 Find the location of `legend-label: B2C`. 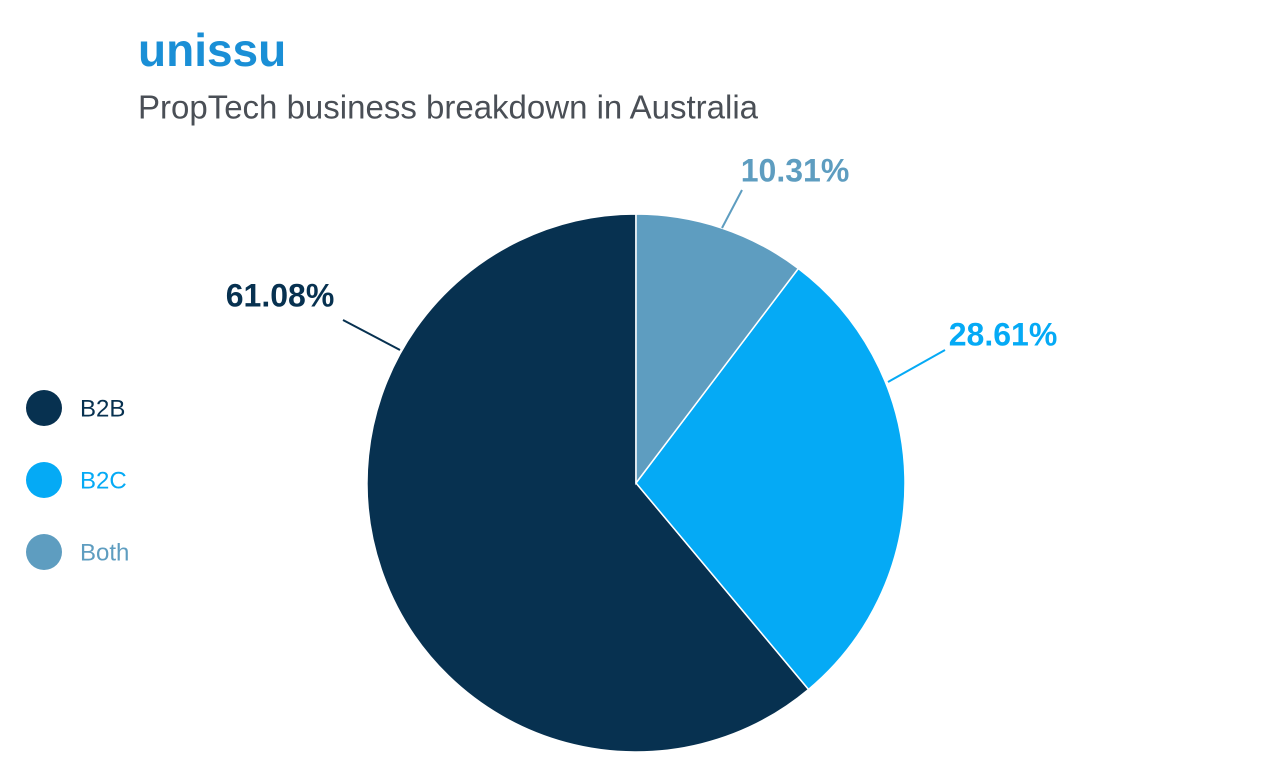

legend-label: B2C is located at coordinates (103, 480).